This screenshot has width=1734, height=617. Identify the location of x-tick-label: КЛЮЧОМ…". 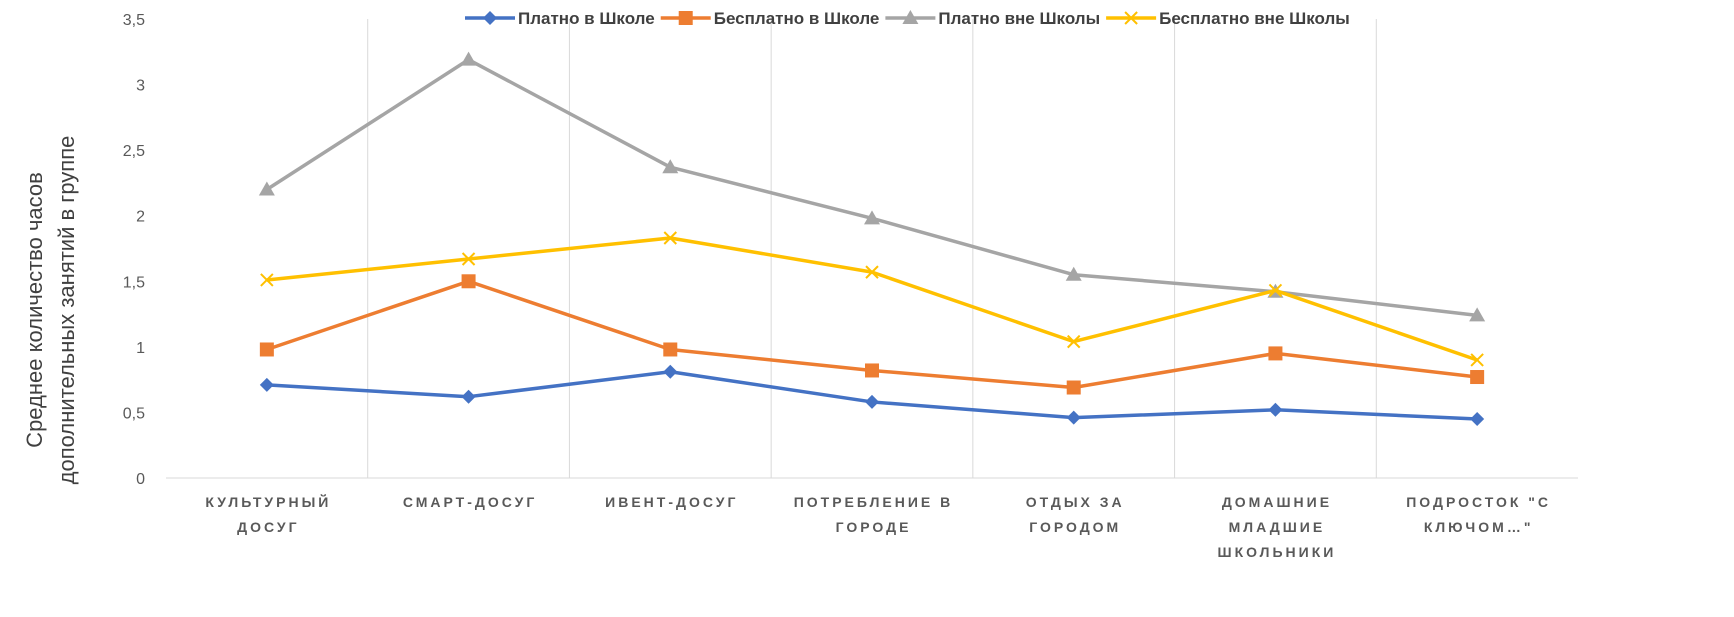
(1479, 527).